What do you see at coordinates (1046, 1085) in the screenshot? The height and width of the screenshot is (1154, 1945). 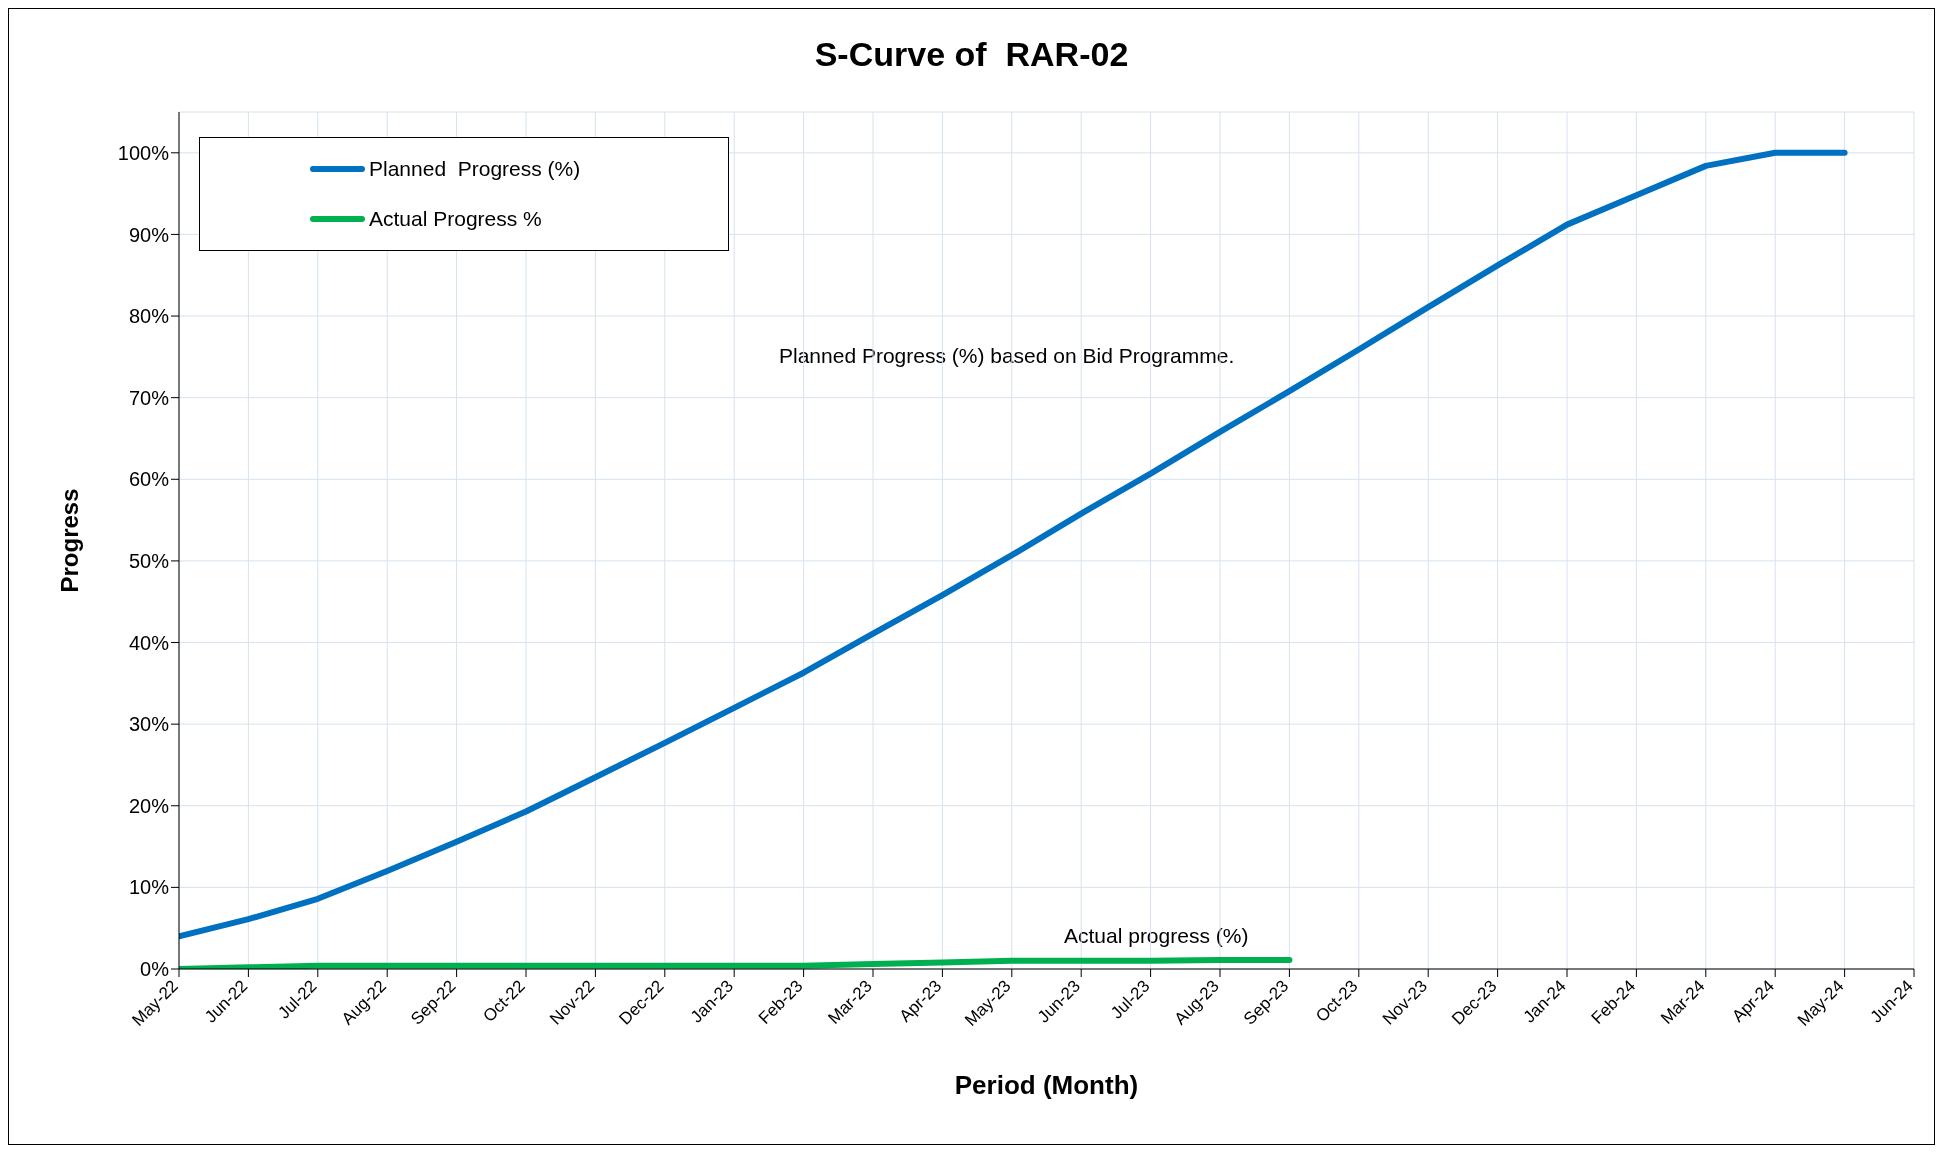 I see `x-axis-title: Period (Month)` at bounding box center [1046, 1085].